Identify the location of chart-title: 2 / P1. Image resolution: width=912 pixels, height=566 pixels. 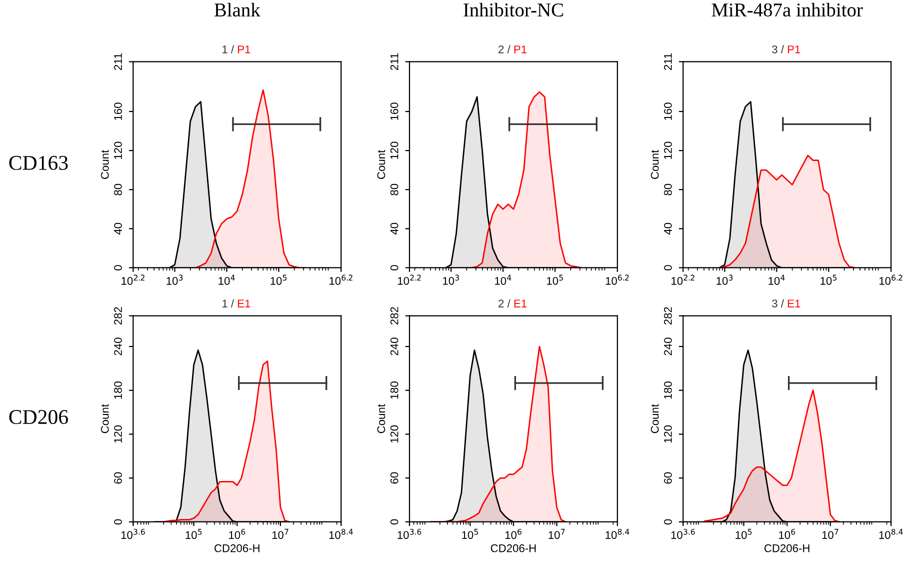
(512, 49).